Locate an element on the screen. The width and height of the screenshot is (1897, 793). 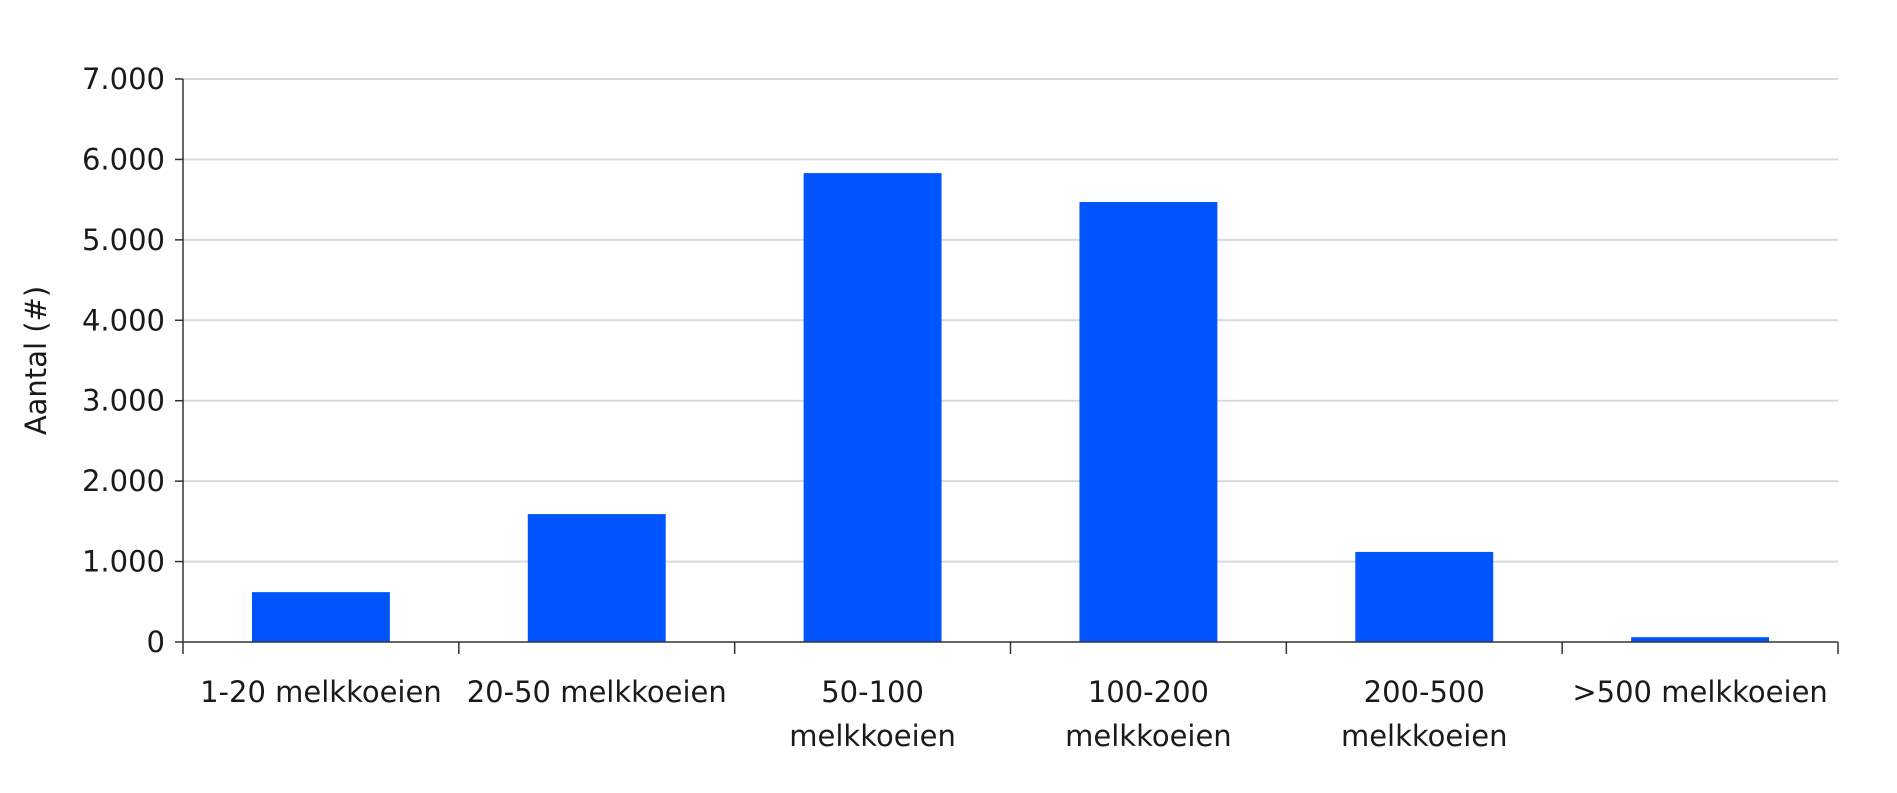
x-category-label-line: 200-500 is located at coordinates (1424, 692).